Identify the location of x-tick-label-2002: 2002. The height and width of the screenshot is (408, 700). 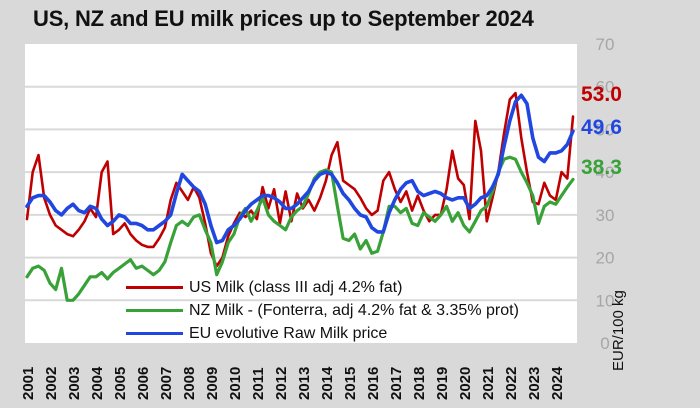
(51, 383).